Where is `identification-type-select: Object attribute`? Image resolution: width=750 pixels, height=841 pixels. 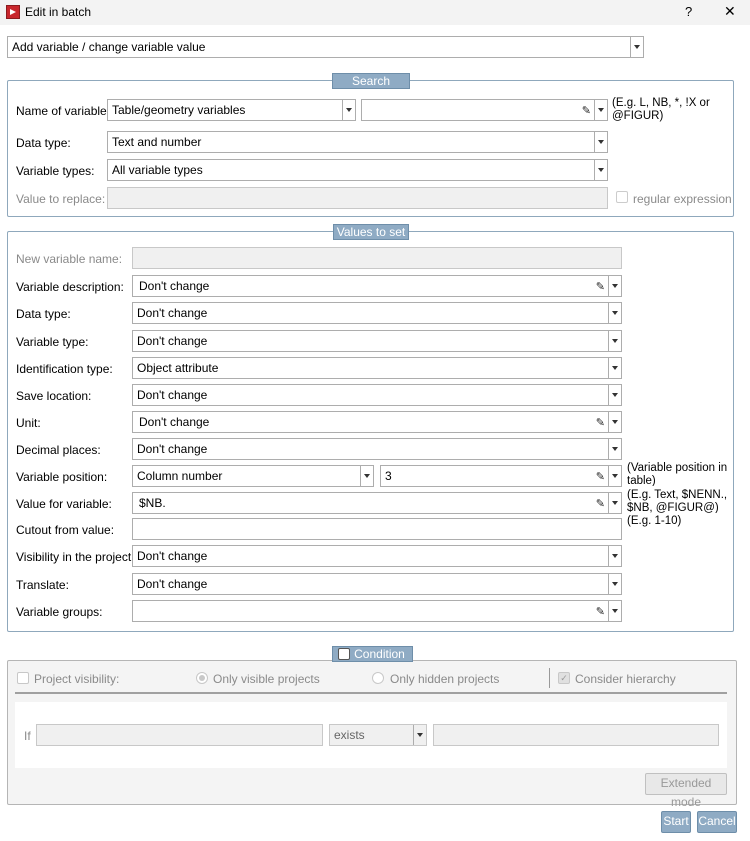 identification-type-select: Object attribute is located at coordinates (377, 368).